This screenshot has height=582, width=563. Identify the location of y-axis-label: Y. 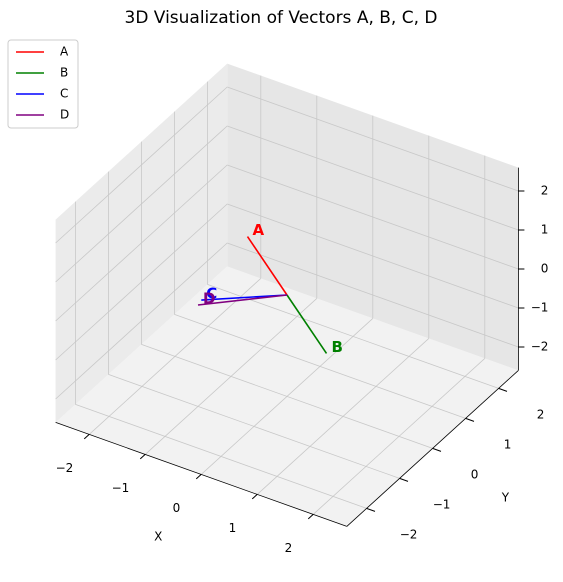
(505, 497).